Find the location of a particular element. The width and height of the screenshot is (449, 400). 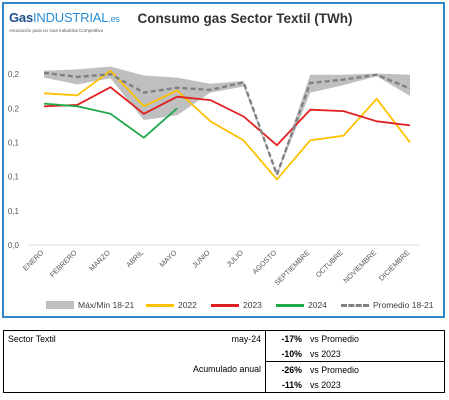

x-tick-label: DICIEMBRE is located at coordinates (394, 265).